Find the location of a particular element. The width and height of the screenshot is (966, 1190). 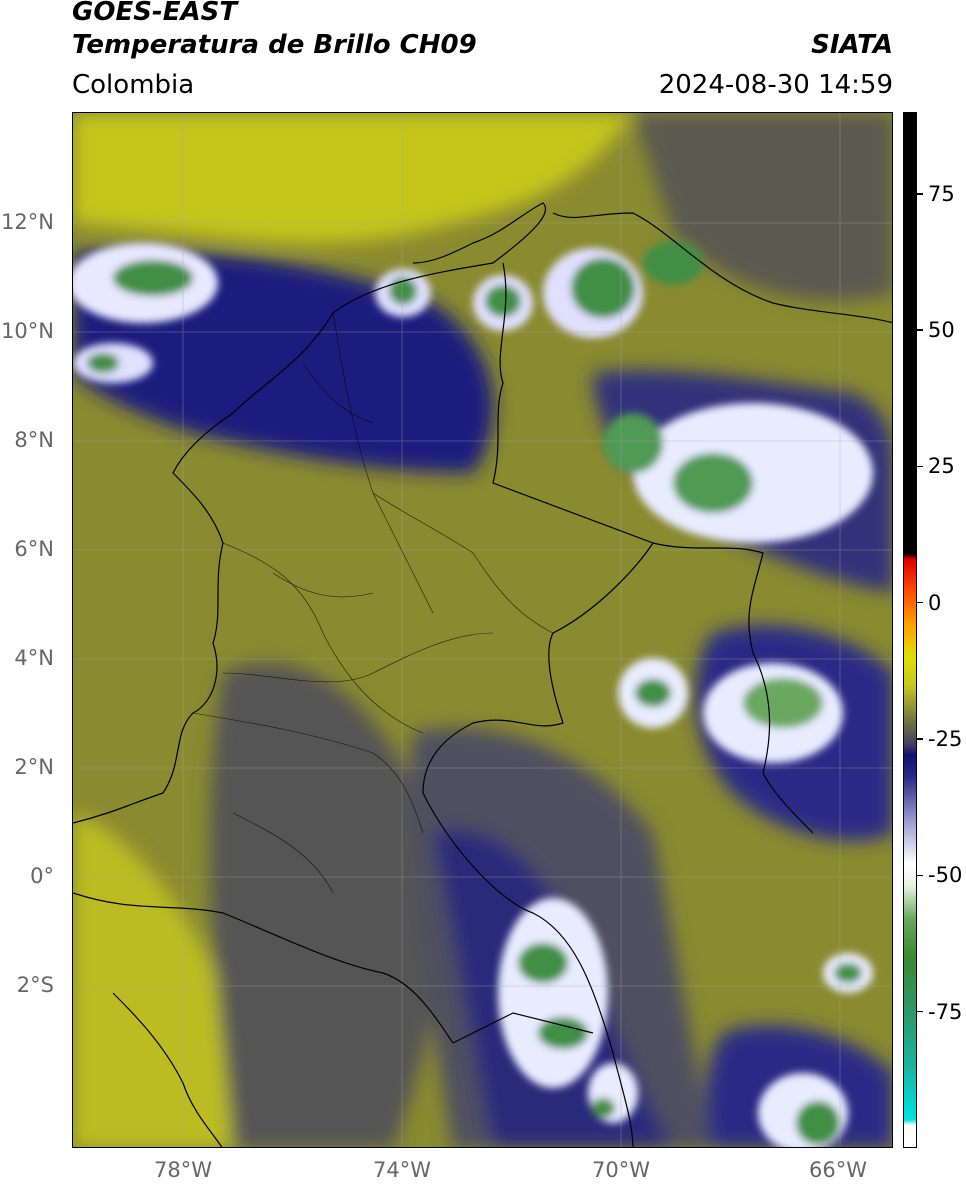

colorbar-tick-label: 75 is located at coordinates (941, 193).